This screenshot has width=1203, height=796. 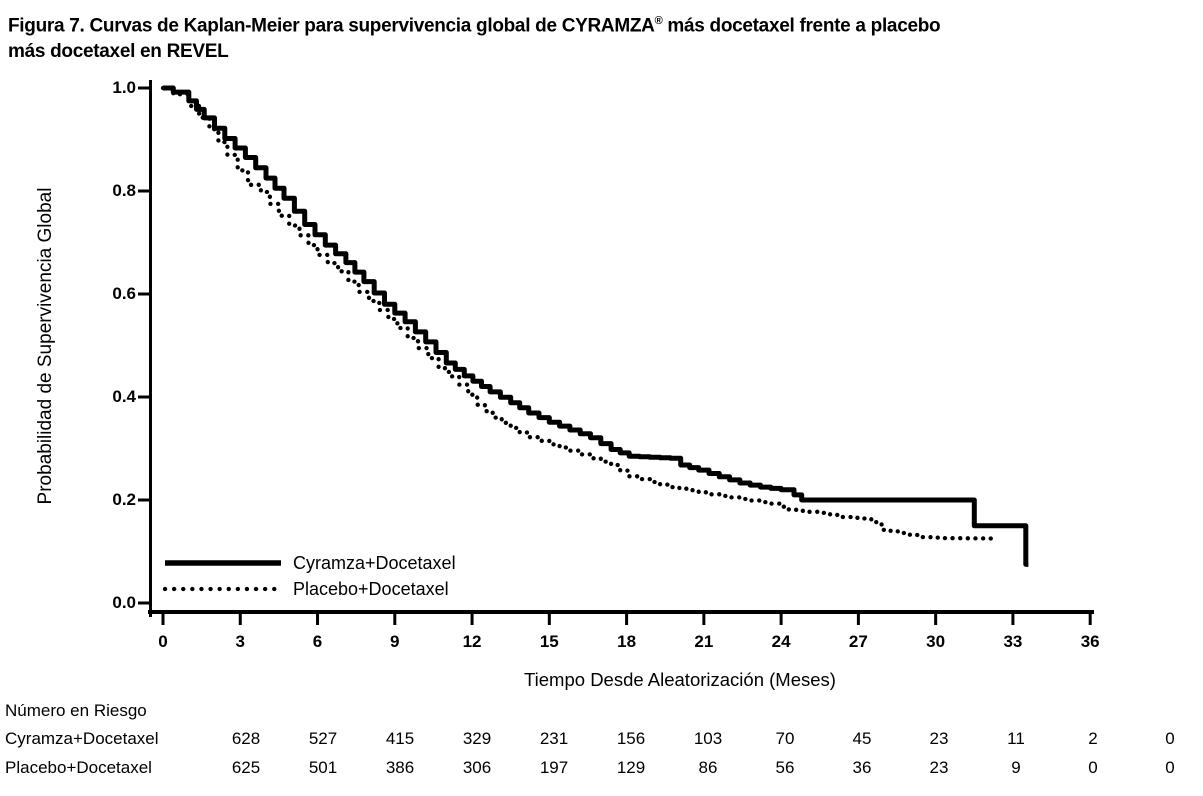 What do you see at coordinates (708, 738) in the screenshot?
I see `risk-value: 103` at bounding box center [708, 738].